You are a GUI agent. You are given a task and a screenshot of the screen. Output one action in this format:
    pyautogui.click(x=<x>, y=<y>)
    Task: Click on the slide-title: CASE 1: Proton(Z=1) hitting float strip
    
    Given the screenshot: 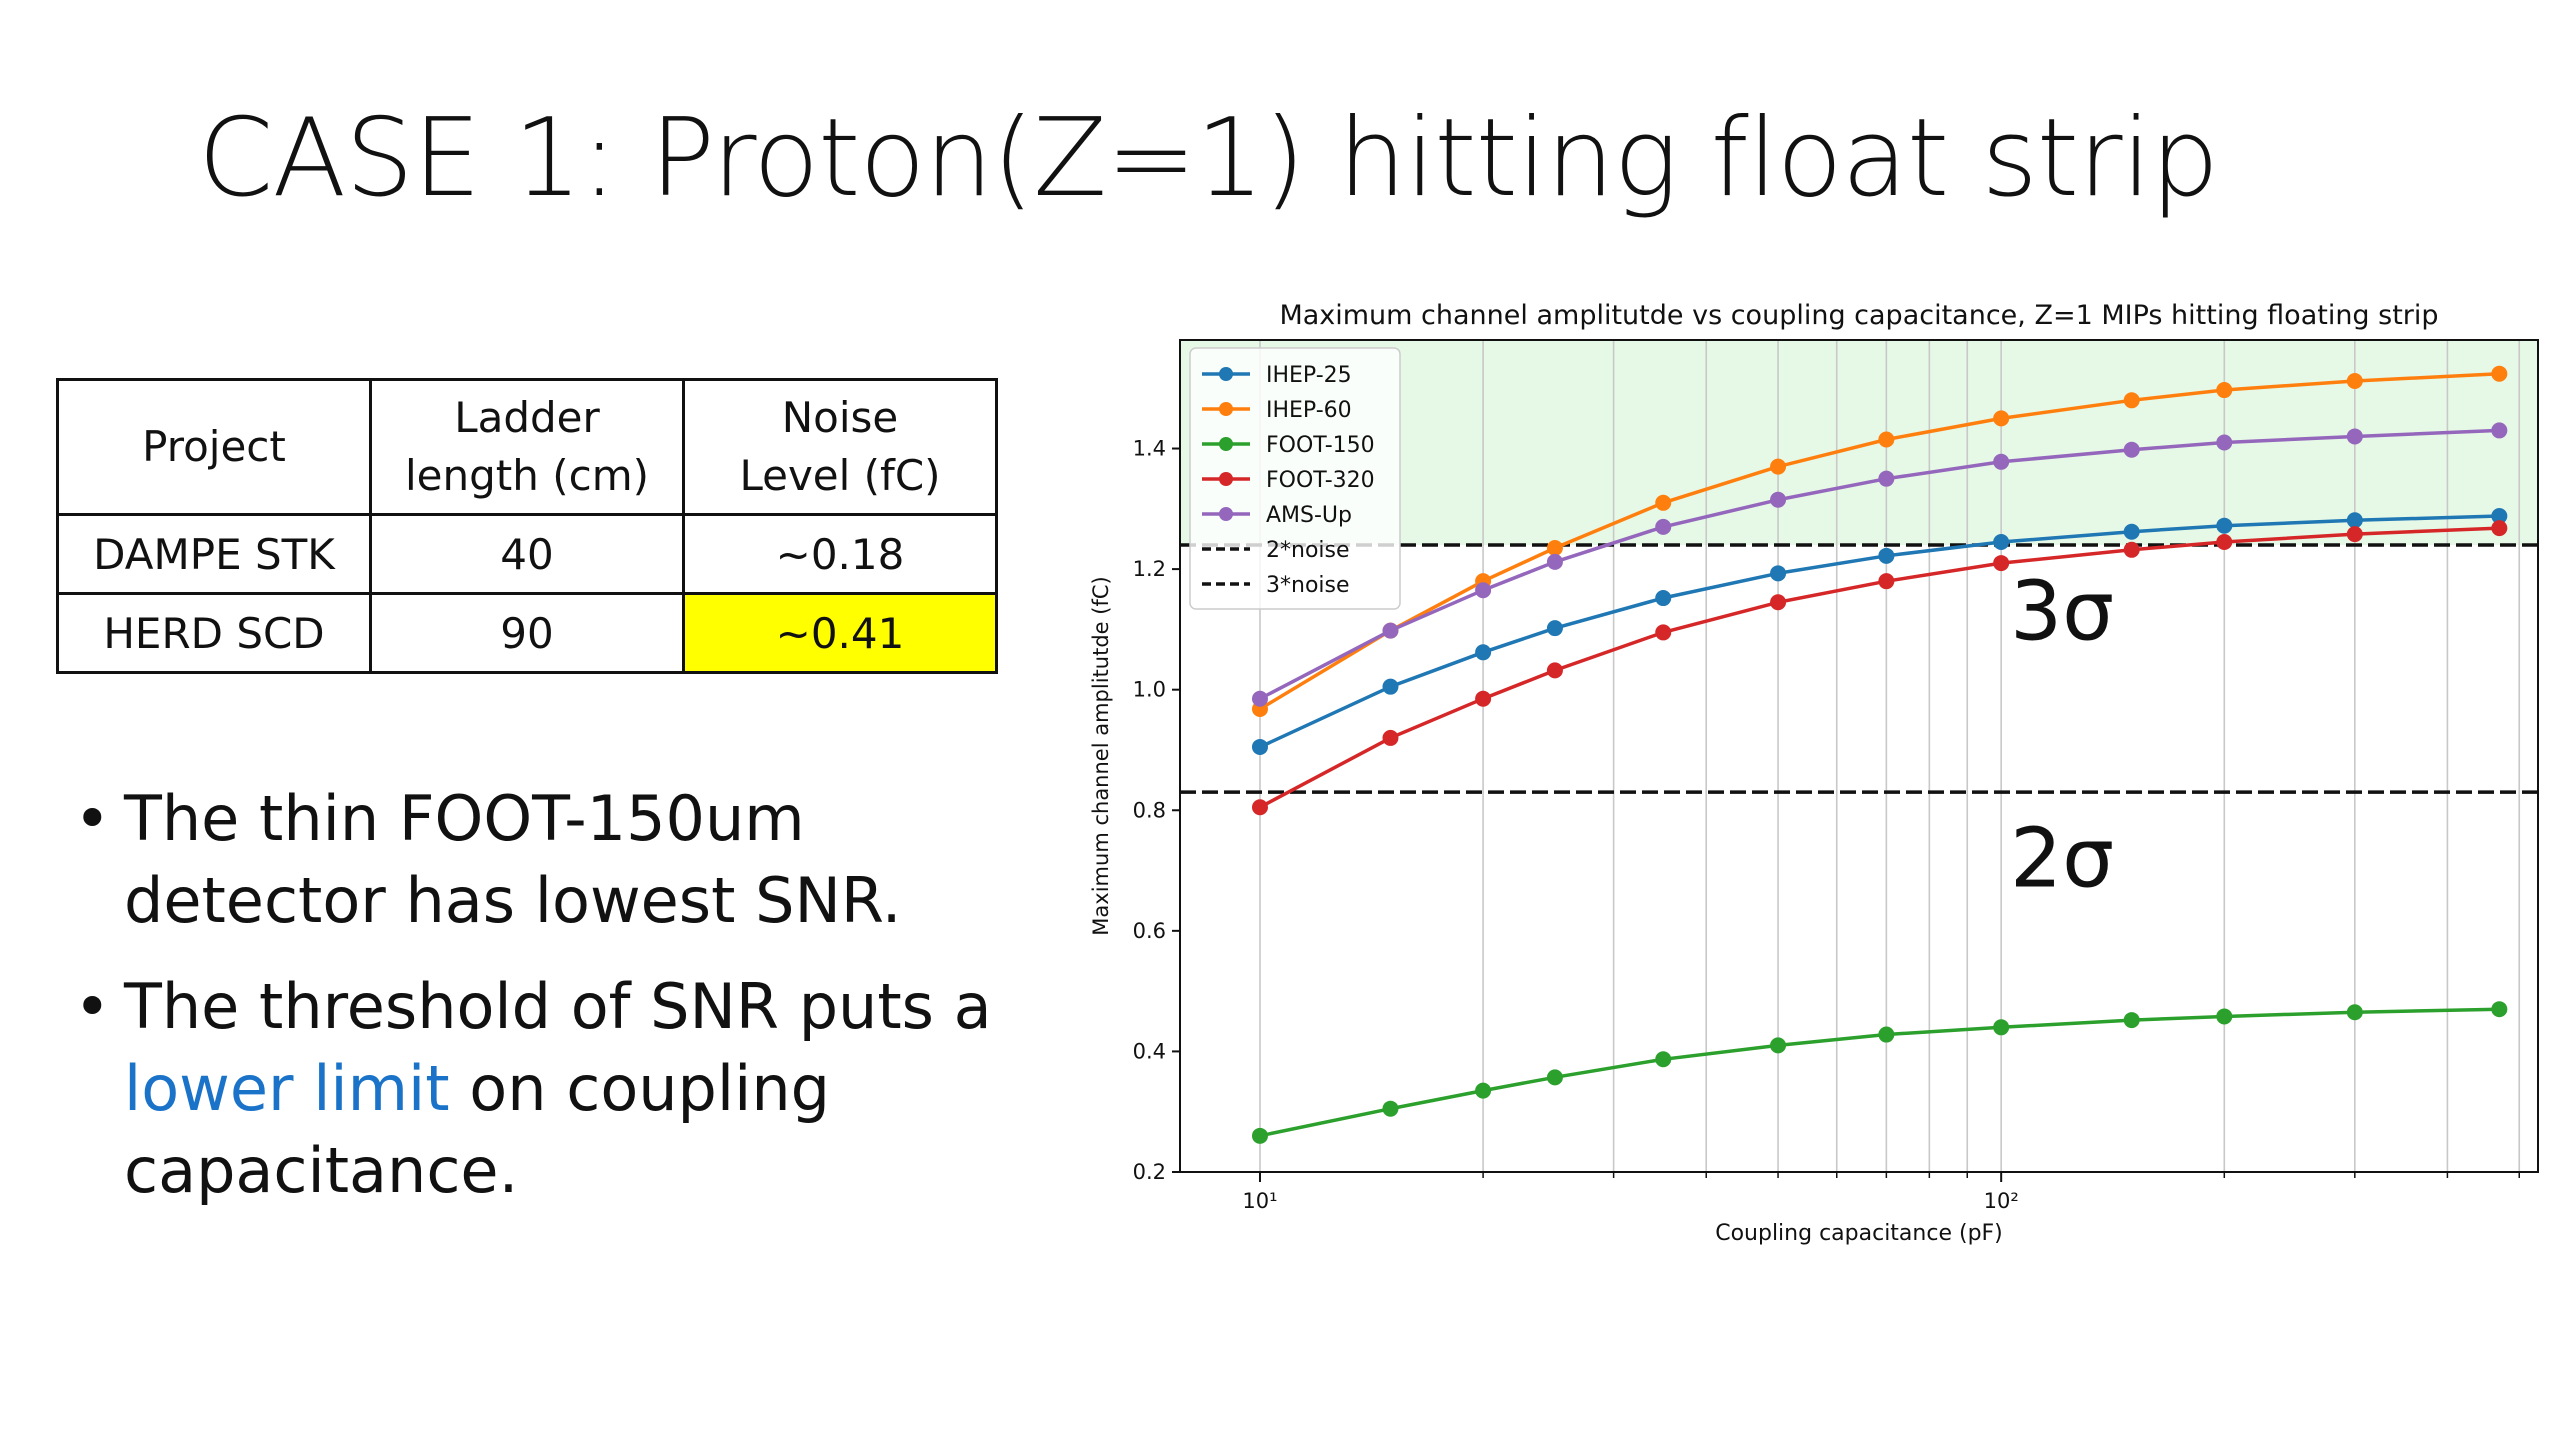 What is the action you would take?
    pyautogui.click(x=1208, y=158)
    